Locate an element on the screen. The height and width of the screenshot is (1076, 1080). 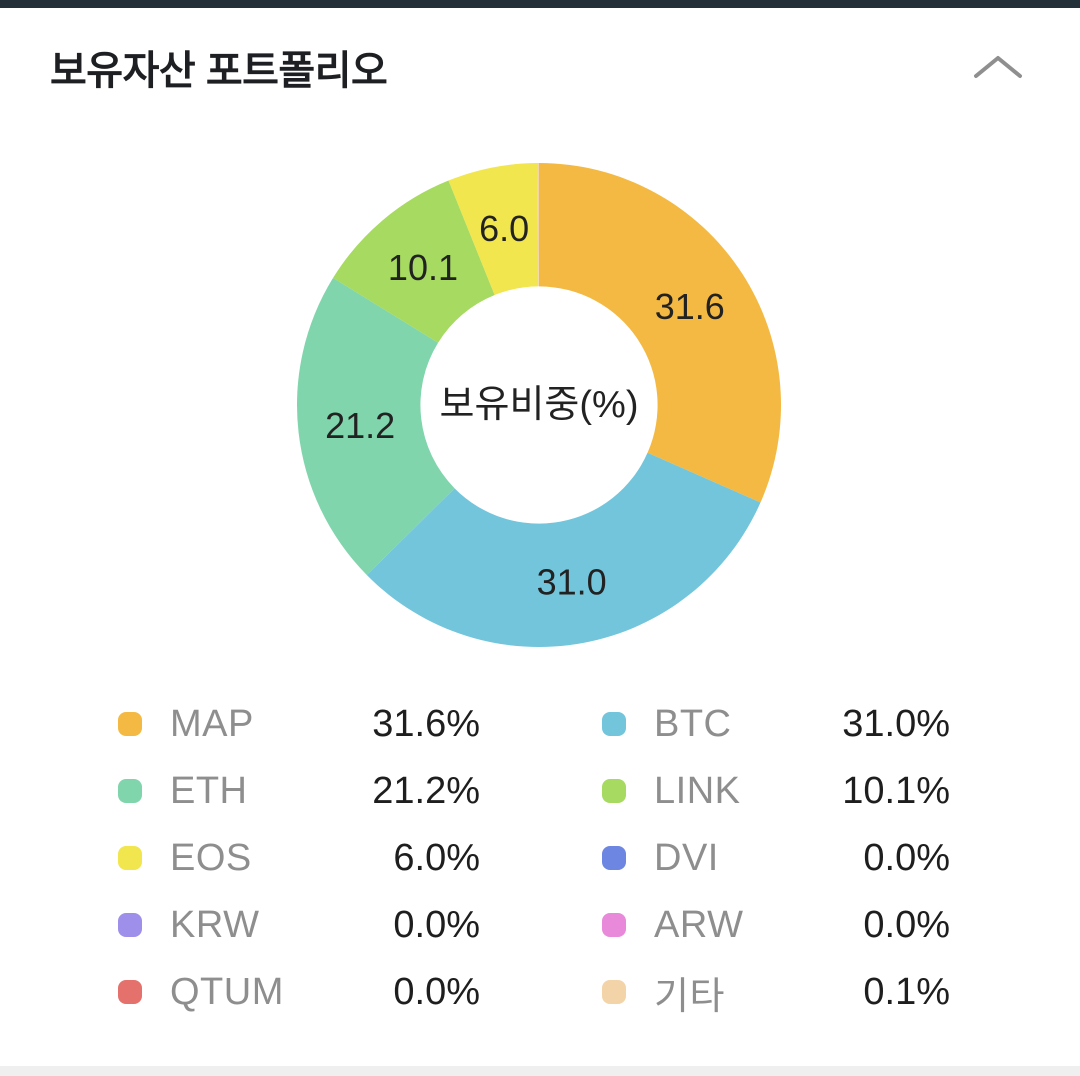
top-divider is located at coordinates (540, 4).